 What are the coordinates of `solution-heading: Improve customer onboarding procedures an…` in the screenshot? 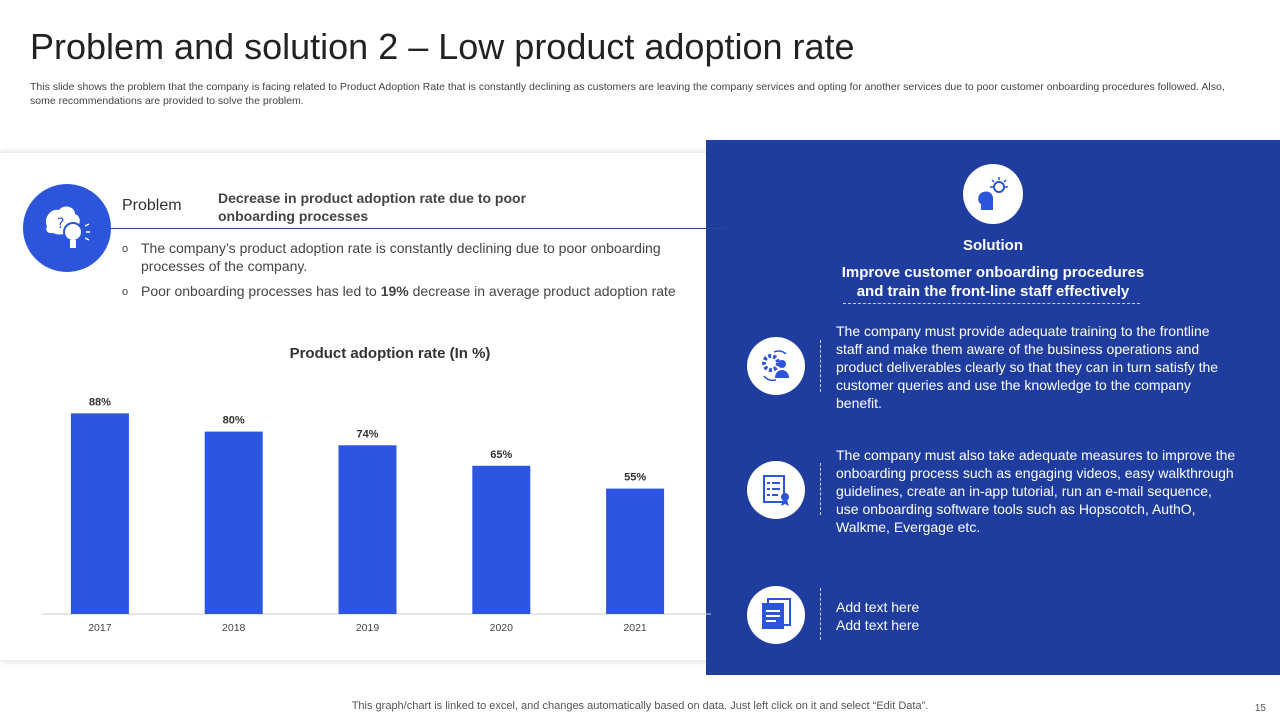 It's located at (993, 282).